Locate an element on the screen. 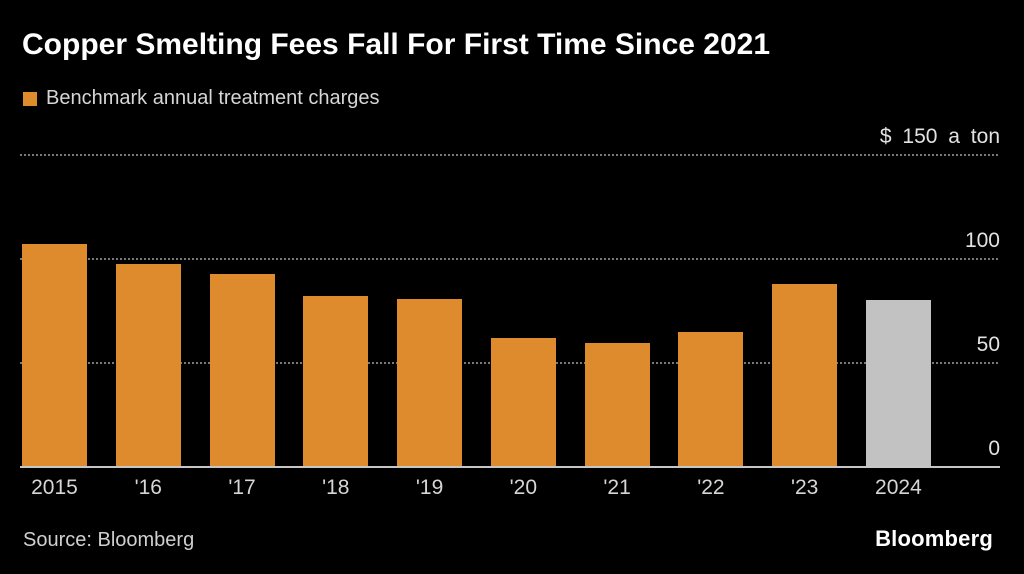  y-tick-label-100: 100 is located at coordinates (982, 240).